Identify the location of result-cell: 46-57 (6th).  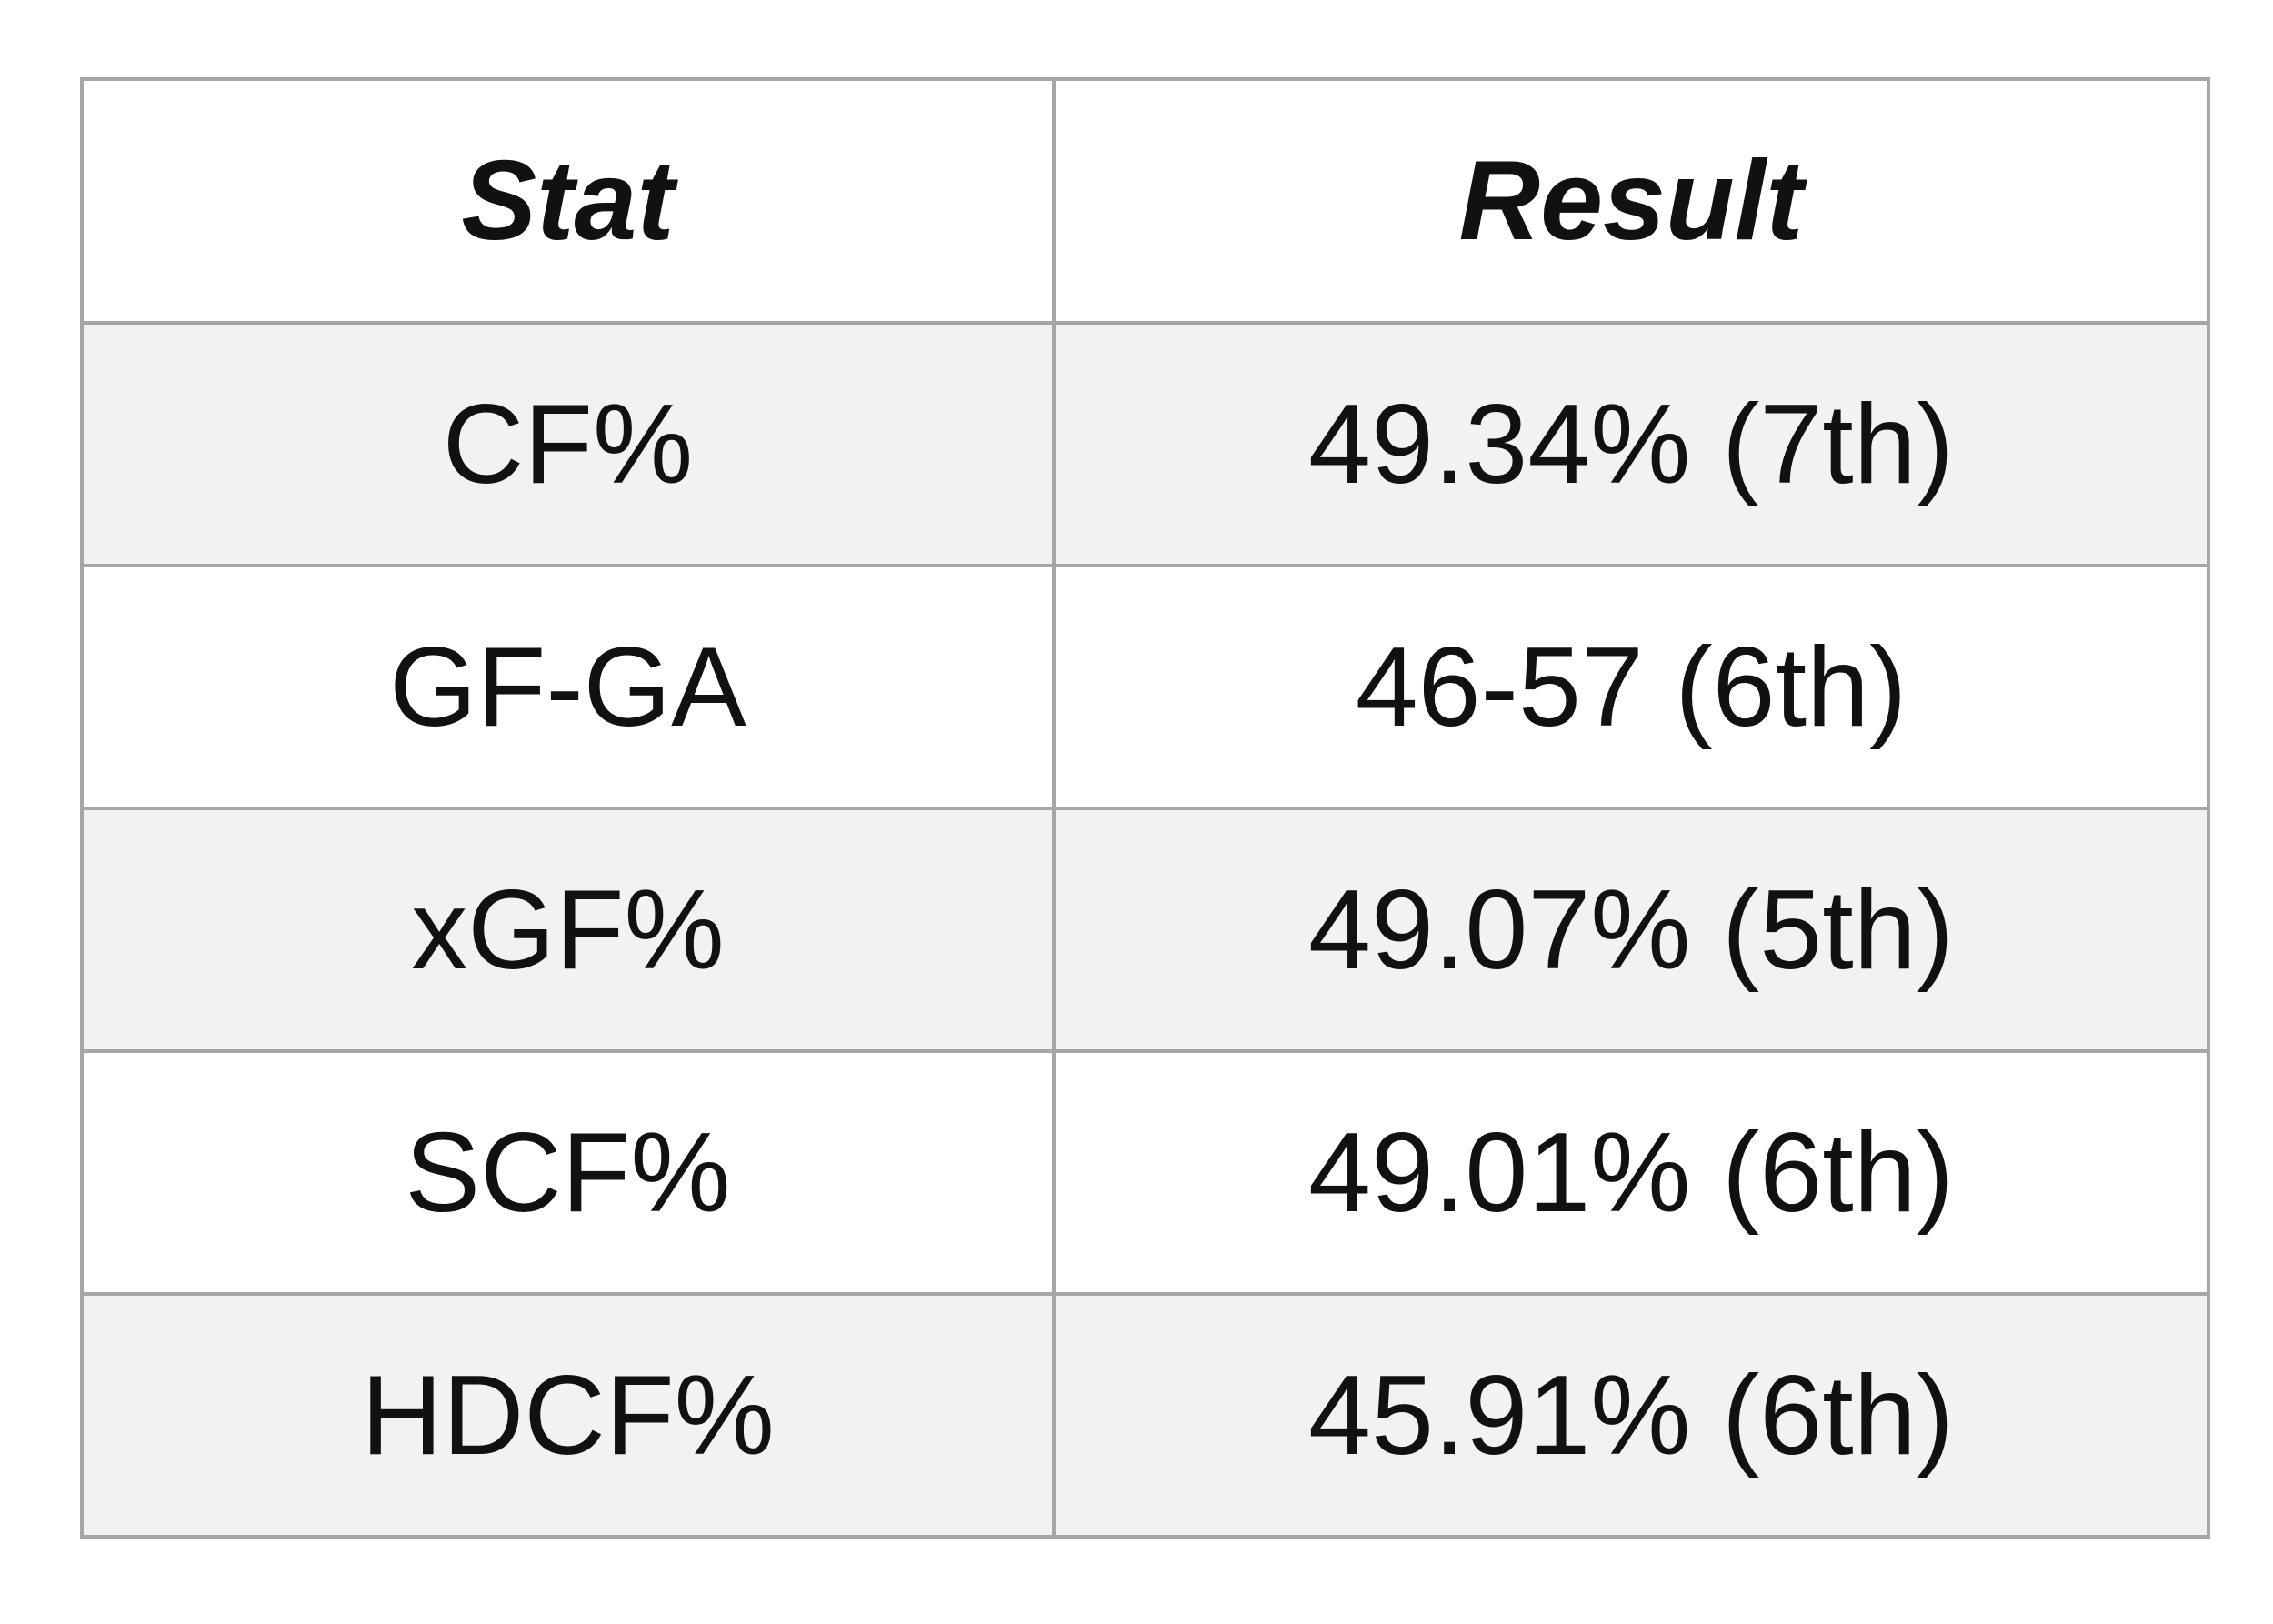
(1631, 687).